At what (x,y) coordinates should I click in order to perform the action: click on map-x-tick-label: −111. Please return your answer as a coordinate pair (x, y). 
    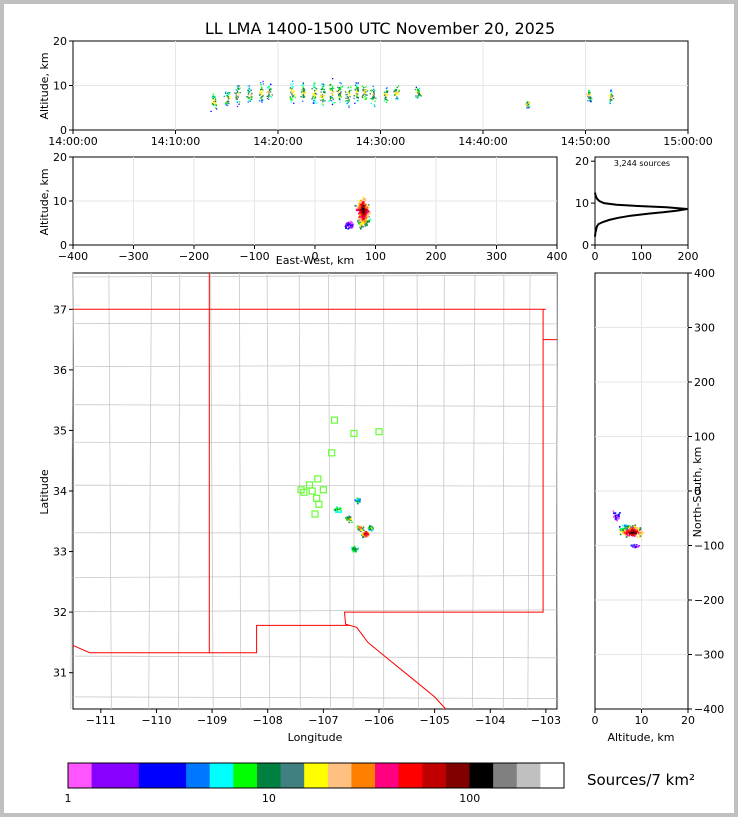
    Looking at the image, I should click on (101, 720).